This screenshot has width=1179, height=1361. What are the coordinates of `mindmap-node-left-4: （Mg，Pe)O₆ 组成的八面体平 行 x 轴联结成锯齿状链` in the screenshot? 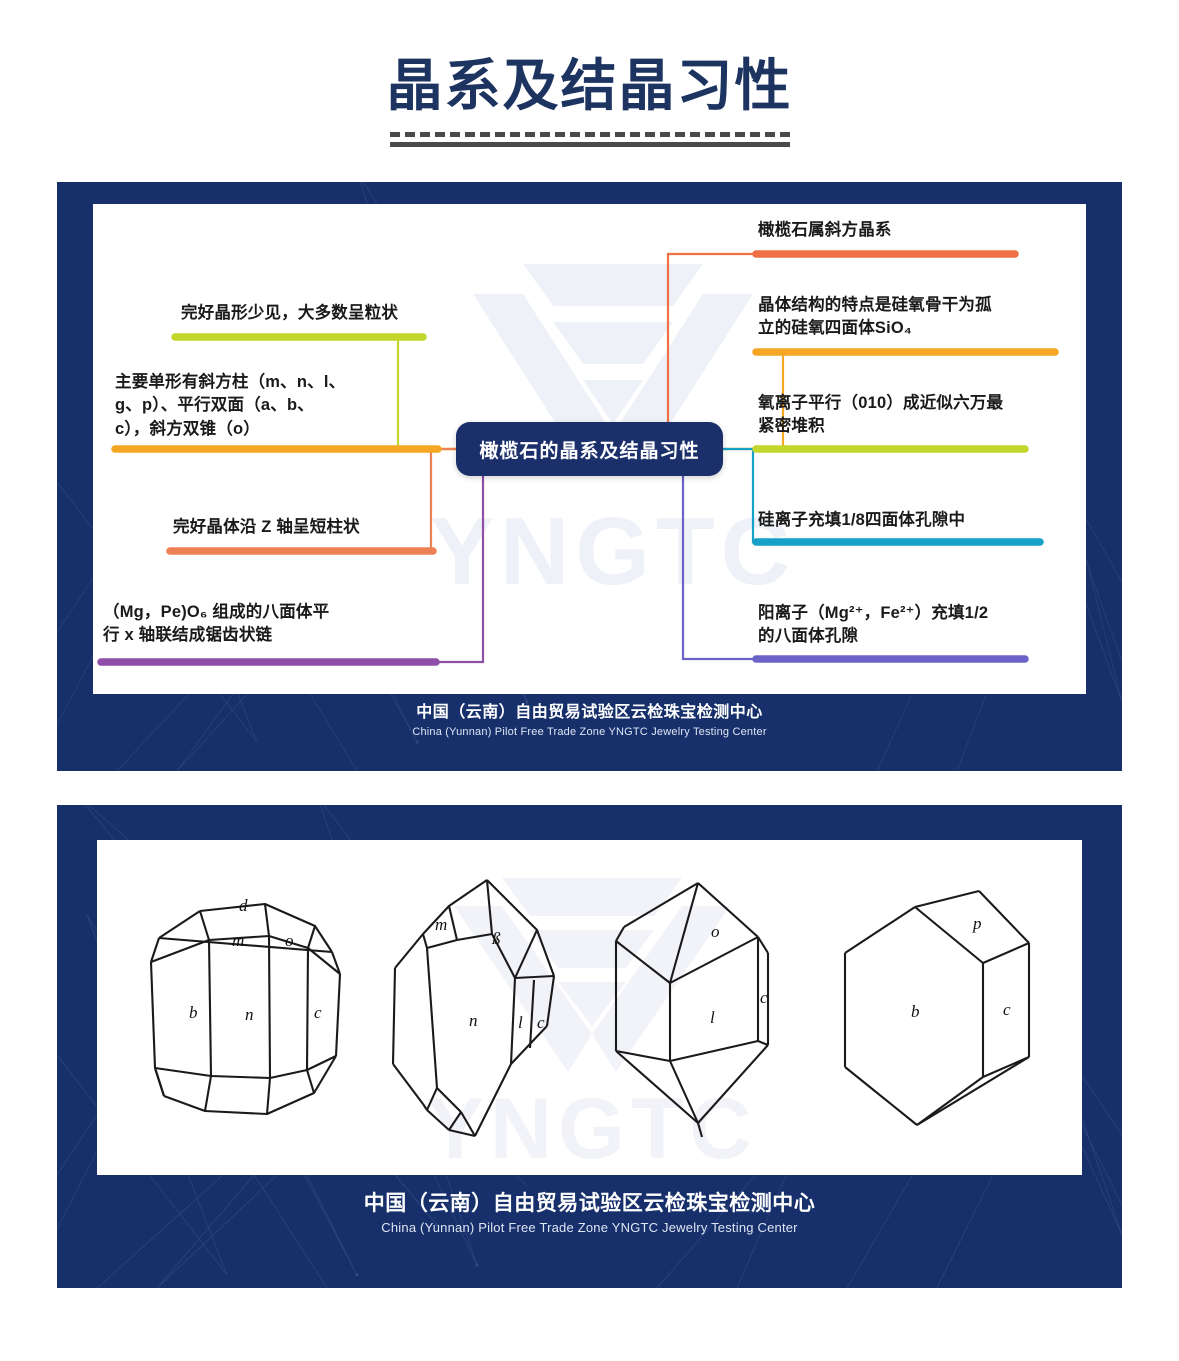 It's located at (216, 624).